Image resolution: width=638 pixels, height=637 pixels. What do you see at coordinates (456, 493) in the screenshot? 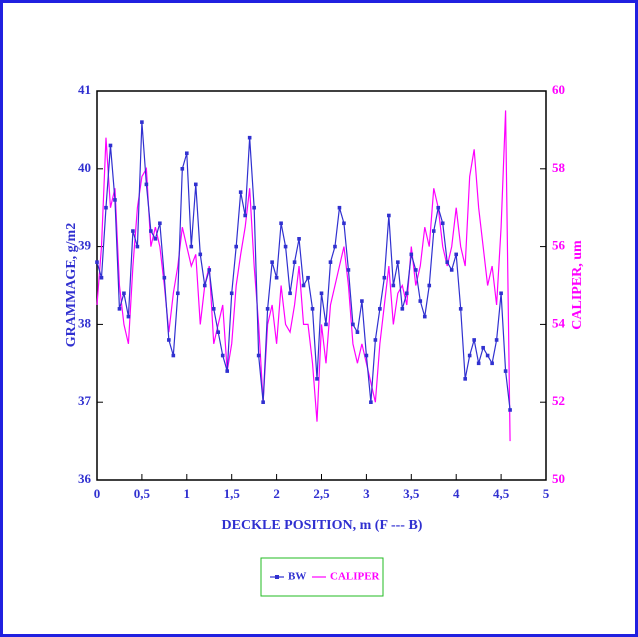
I see `x-tick-label: 4` at bounding box center [456, 493].